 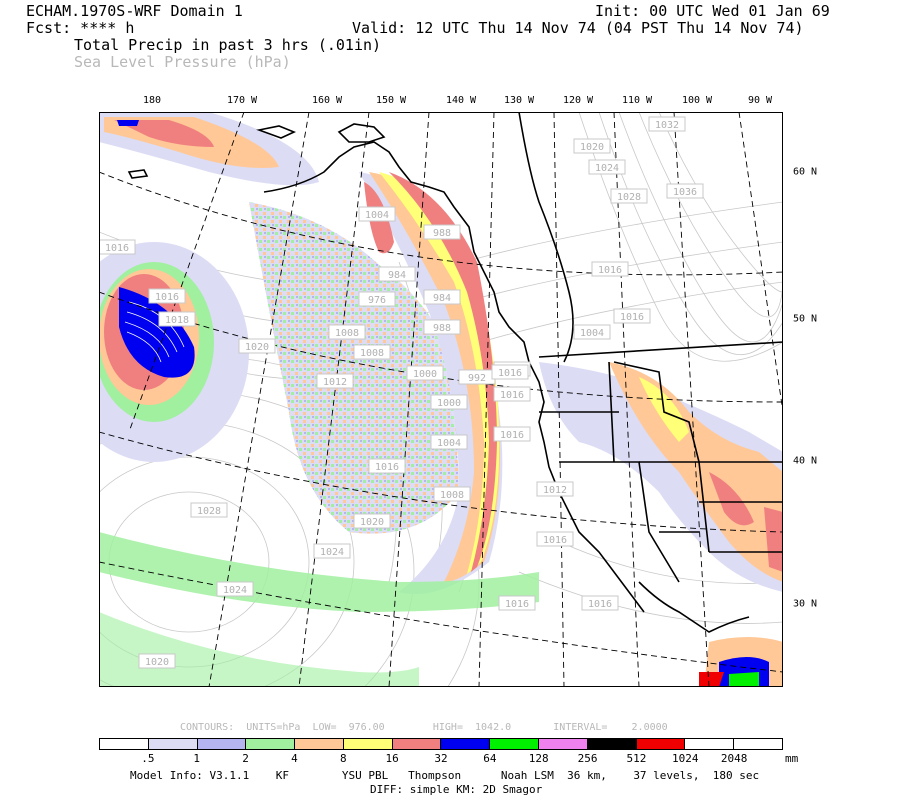 I want to click on colorbar-label: 2048, so click(x=734, y=758).